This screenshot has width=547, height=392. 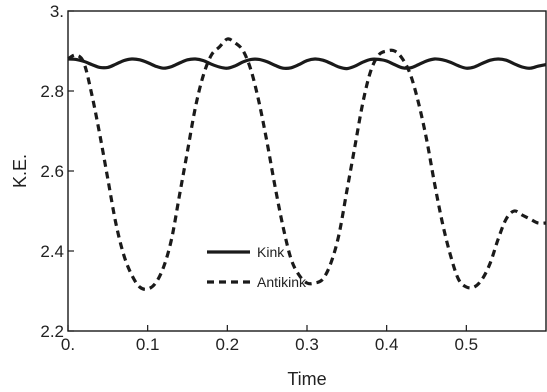 What do you see at coordinates (148, 344) in the screenshot?
I see `x-tick-label: 0.1` at bounding box center [148, 344].